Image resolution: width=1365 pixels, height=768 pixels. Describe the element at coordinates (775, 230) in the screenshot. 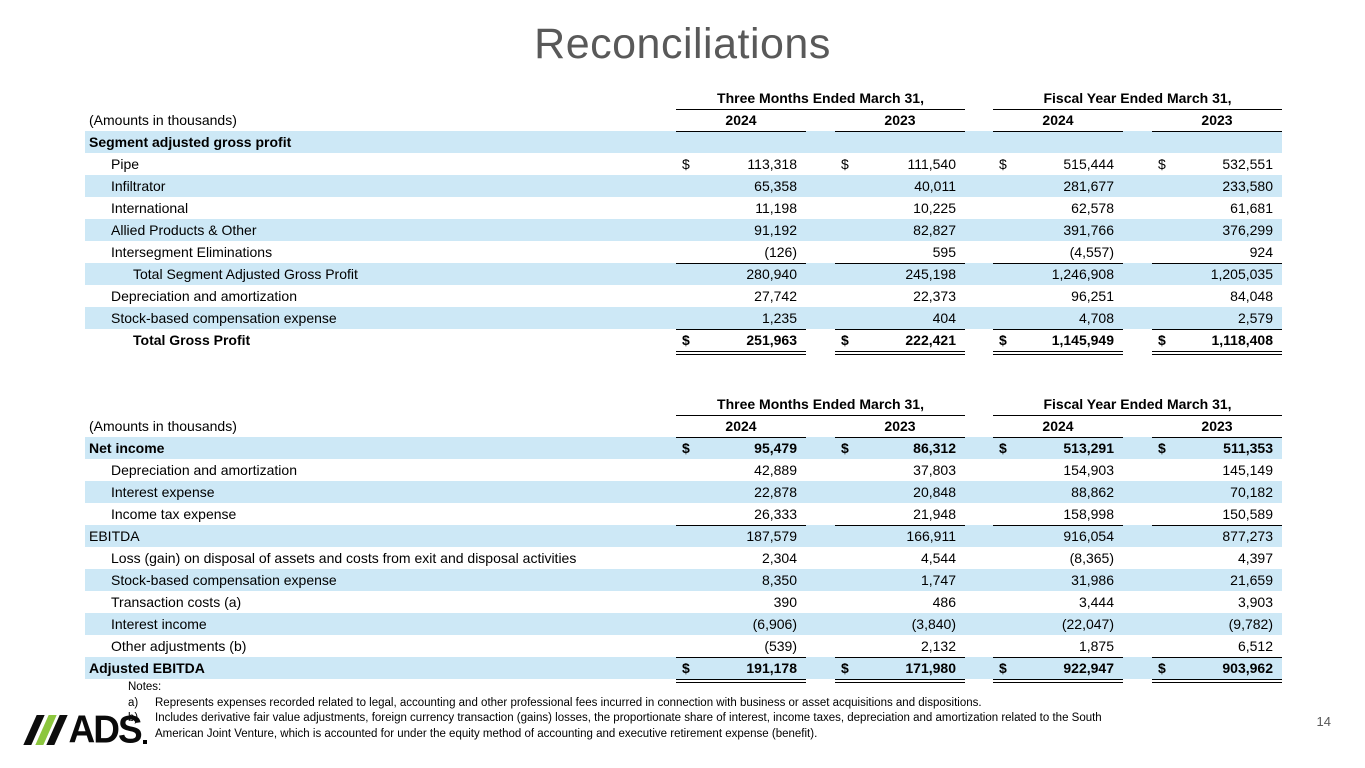

I see `value-text: 91,192` at that location.